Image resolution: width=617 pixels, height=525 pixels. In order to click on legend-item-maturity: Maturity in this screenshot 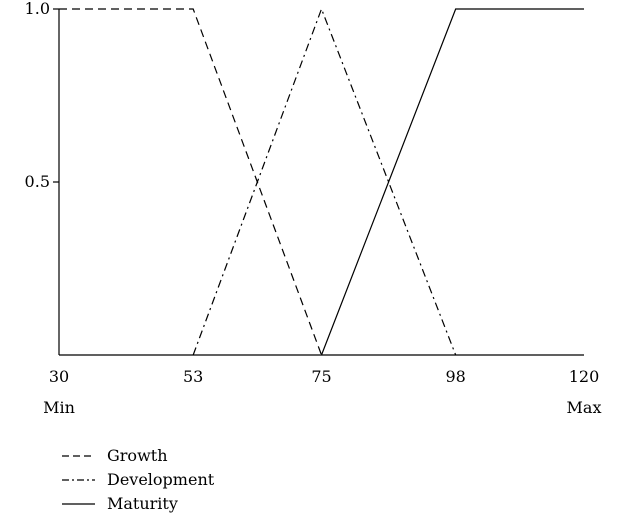, I will do `click(120, 503)`.